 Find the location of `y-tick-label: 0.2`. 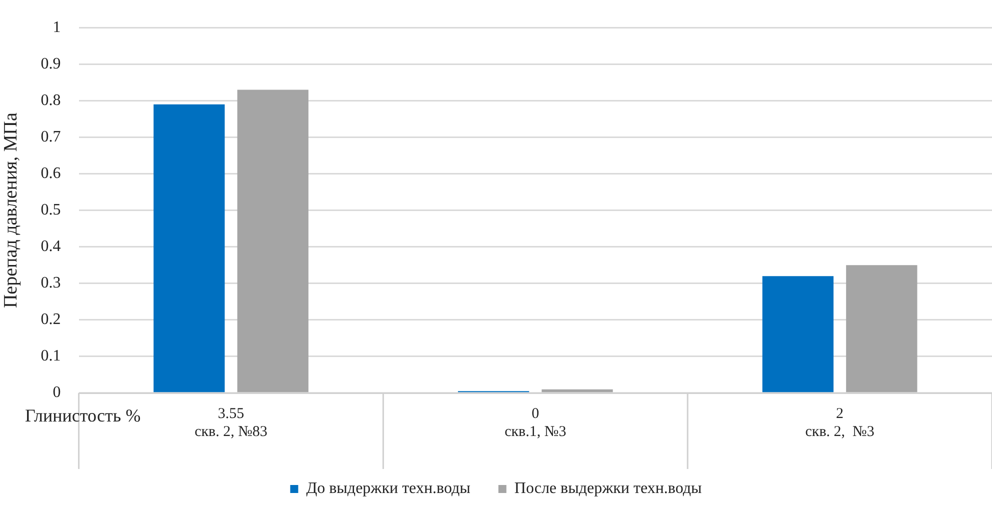

y-tick-label: 0.2 is located at coordinates (50, 319).